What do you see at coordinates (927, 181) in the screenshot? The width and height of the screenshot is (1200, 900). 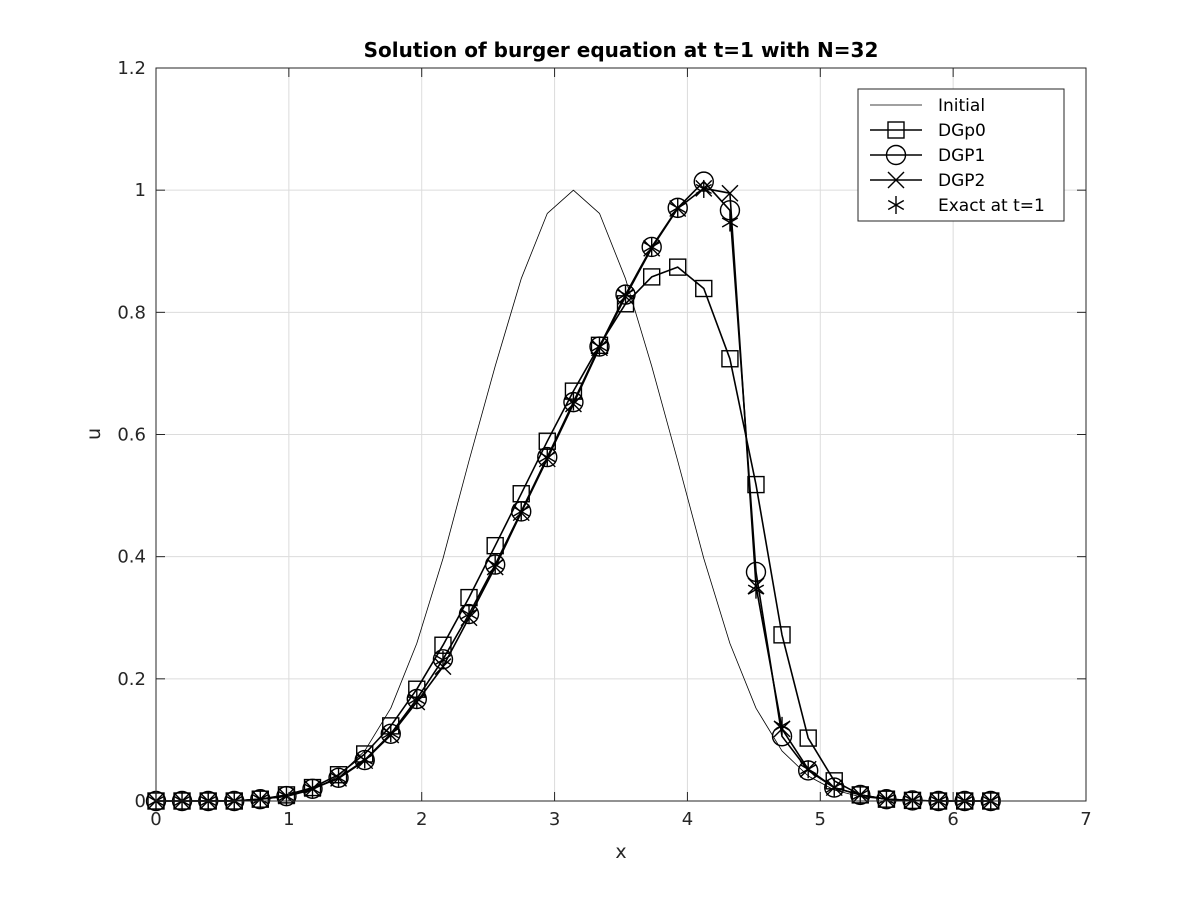 I see `legend-item-dgp2: DGP2` at bounding box center [927, 181].